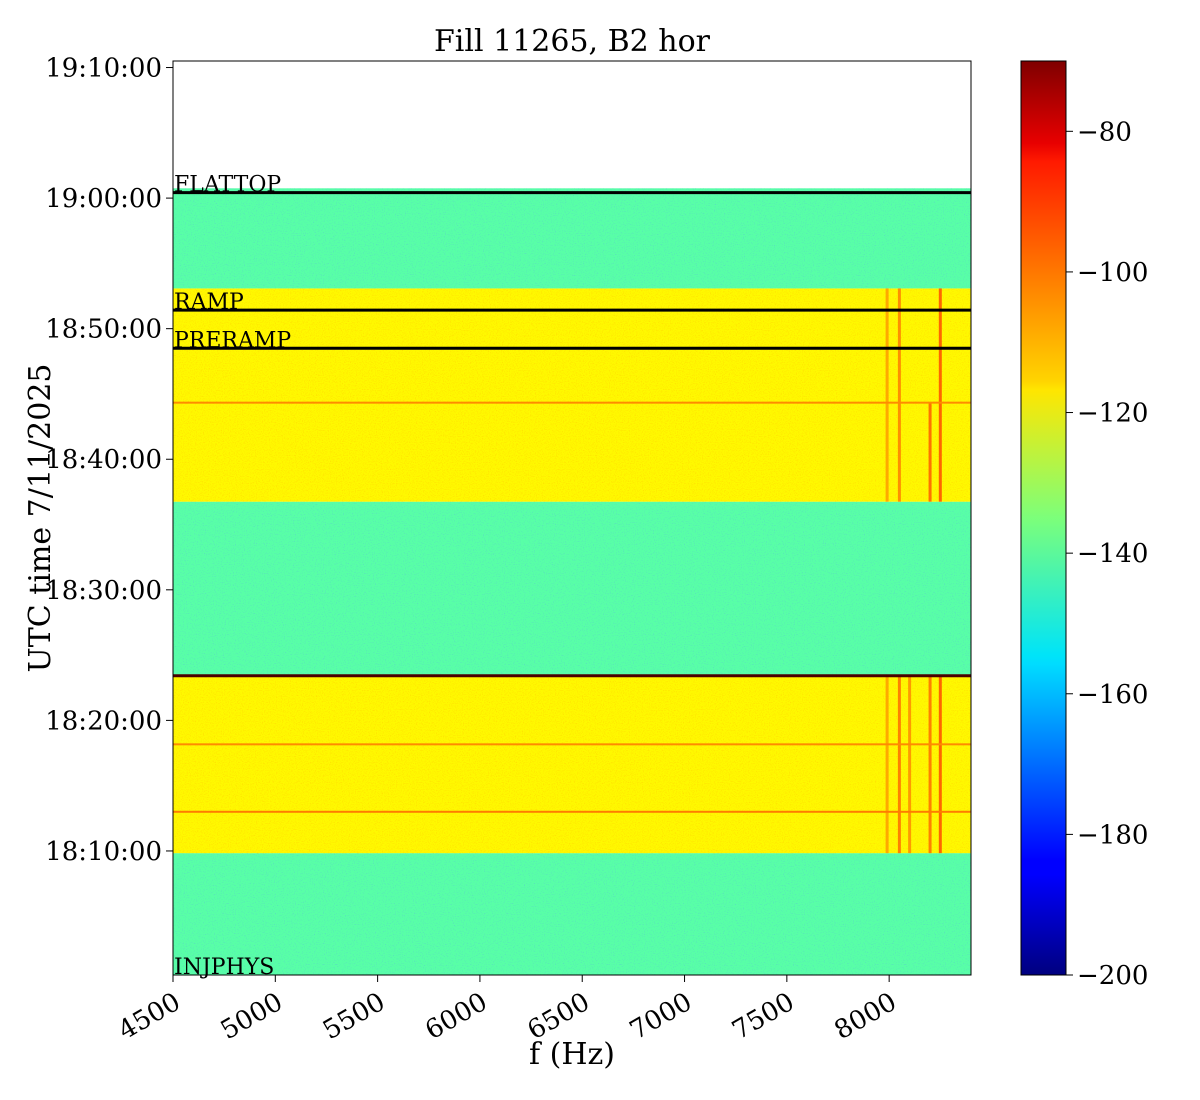  I want to click on y-tick-label: 19:00:00, so click(103, 199).